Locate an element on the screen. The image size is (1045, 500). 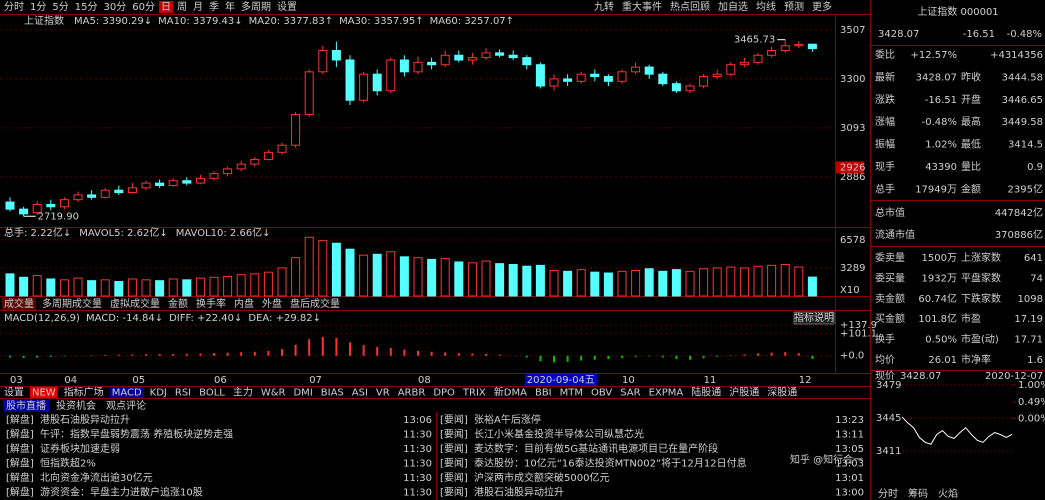
period-tab: 年 is located at coordinates (230, 6).